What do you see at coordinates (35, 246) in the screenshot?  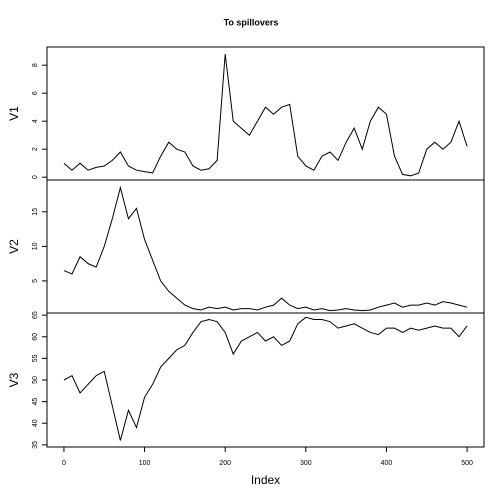 I see `y-tick-label: 10` at bounding box center [35, 246].